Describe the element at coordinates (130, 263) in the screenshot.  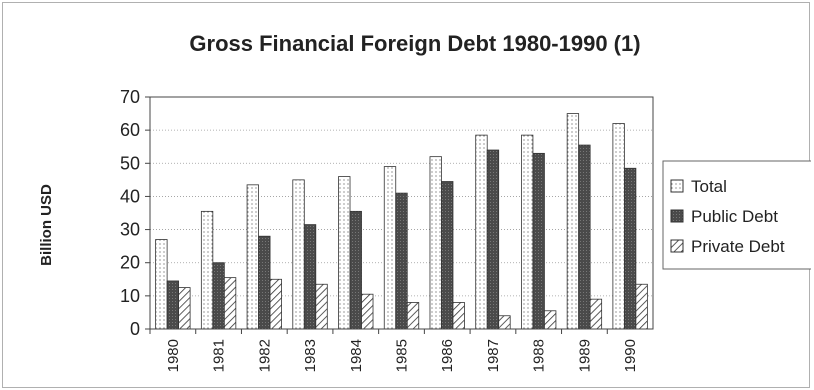
I see `y-tick-label: 20` at that location.